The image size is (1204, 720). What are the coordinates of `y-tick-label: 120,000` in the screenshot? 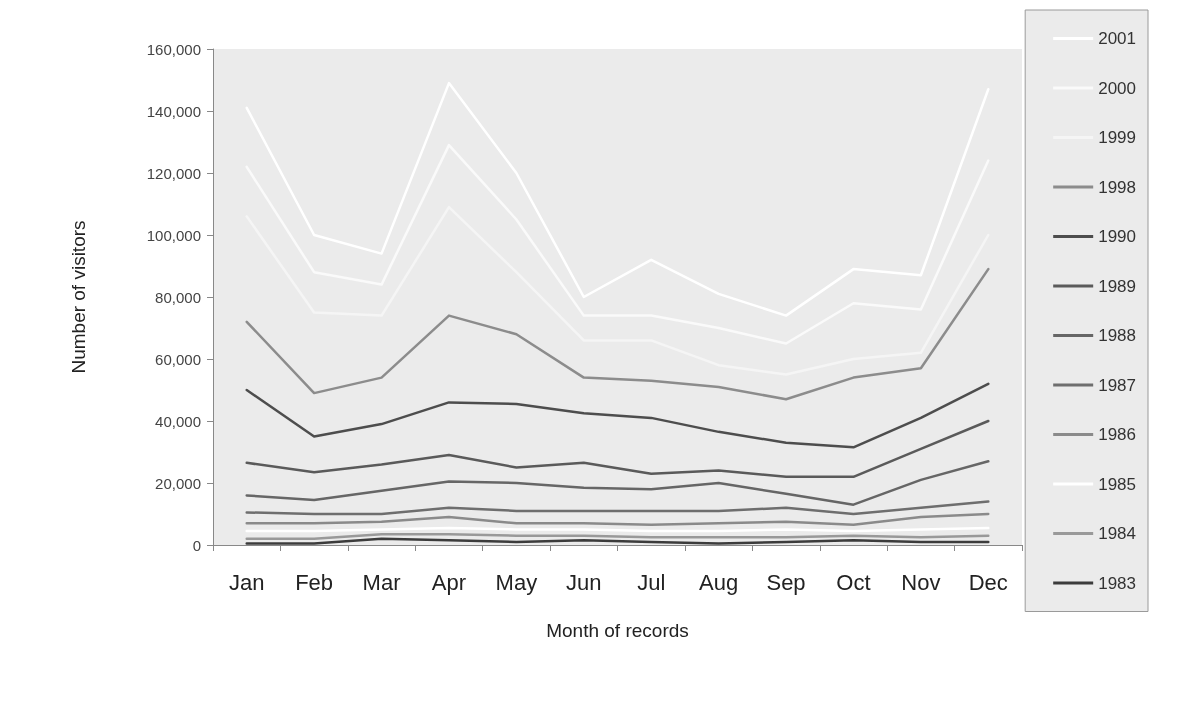 It's located at (173, 173).